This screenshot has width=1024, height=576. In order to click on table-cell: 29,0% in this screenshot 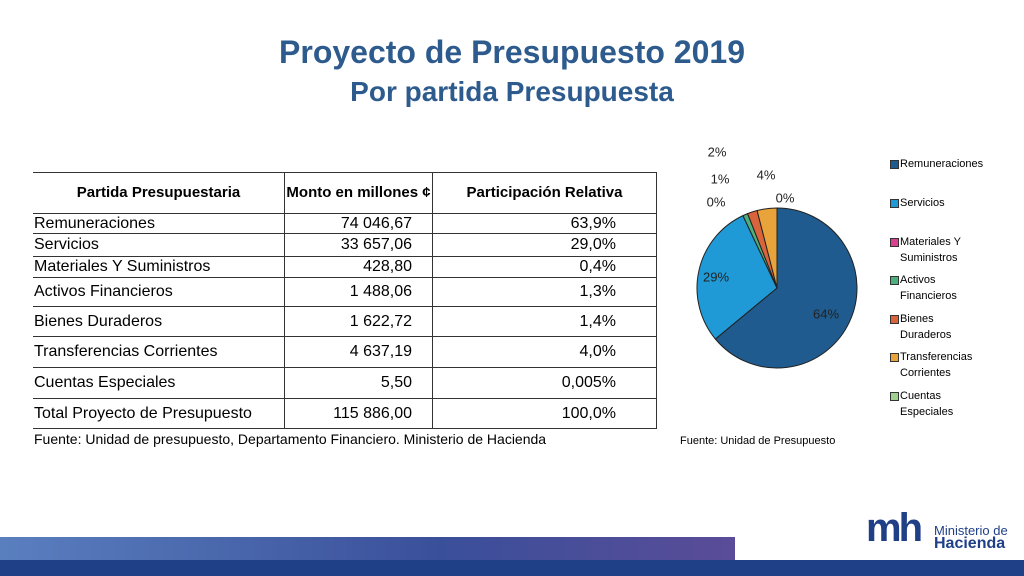, I will do `click(544, 245)`.